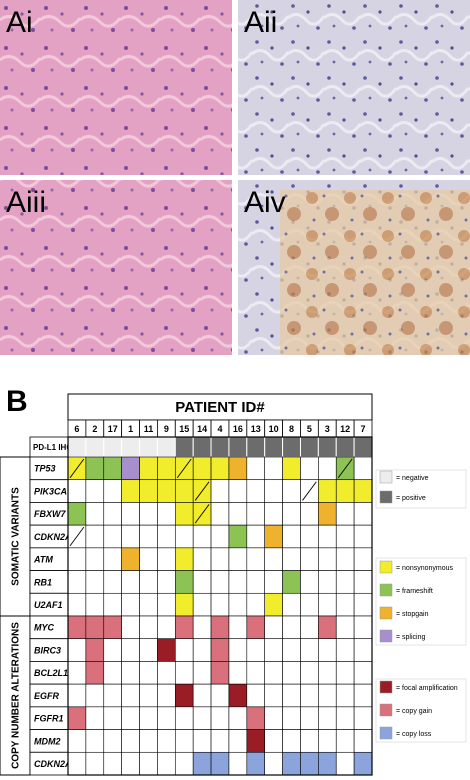  What do you see at coordinates (414, 591) in the screenshot?
I see `legend-label: = frameshift` at bounding box center [414, 591].